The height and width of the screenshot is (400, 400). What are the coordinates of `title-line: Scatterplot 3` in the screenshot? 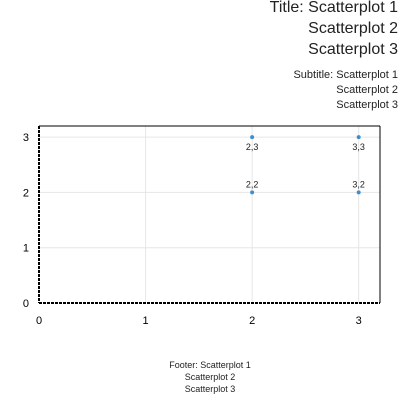 It's located at (353, 49).